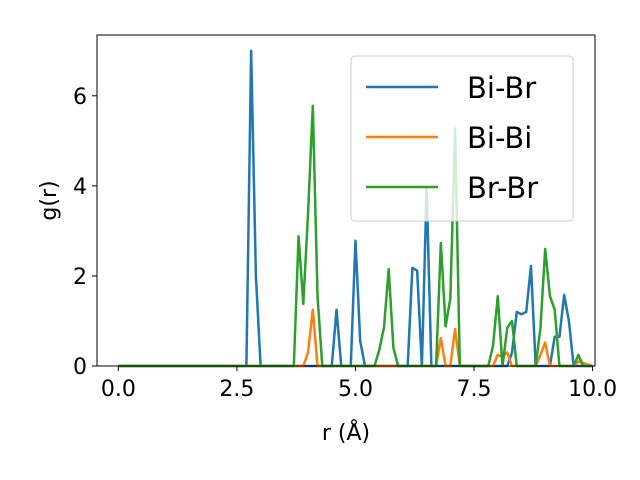  What do you see at coordinates (80, 367) in the screenshot?
I see `y-tick-label: 0` at bounding box center [80, 367].